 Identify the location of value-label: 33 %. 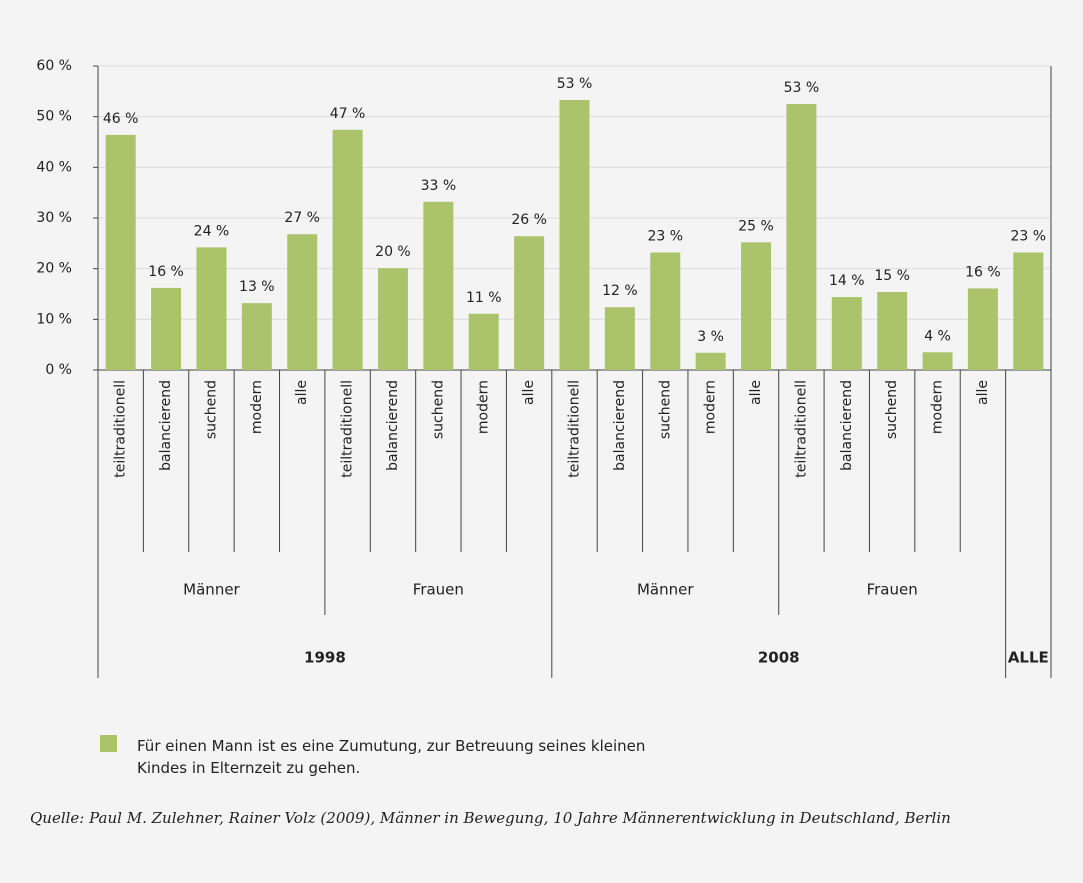
(439, 186).